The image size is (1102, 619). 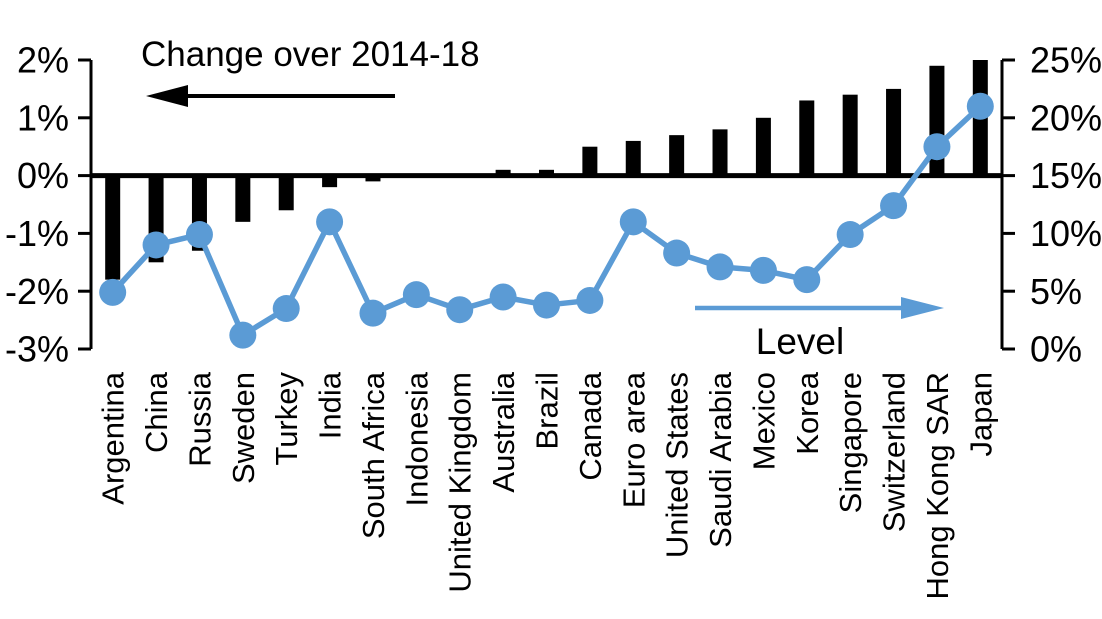 What do you see at coordinates (330, 222) in the screenshot?
I see `level-marker-india` at bounding box center [330, 222].